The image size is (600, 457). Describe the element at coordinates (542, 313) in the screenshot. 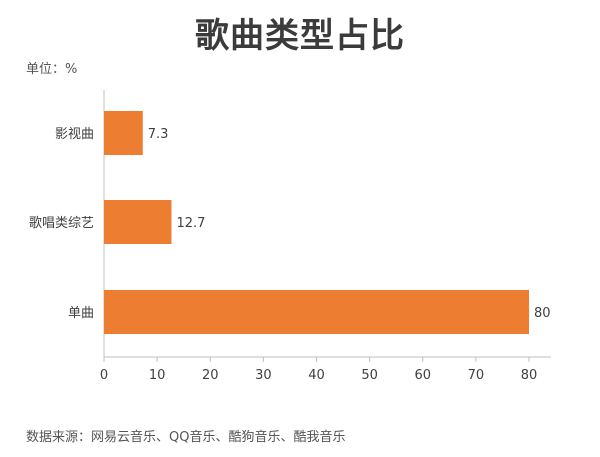

I see `data-label: 80` at that location.